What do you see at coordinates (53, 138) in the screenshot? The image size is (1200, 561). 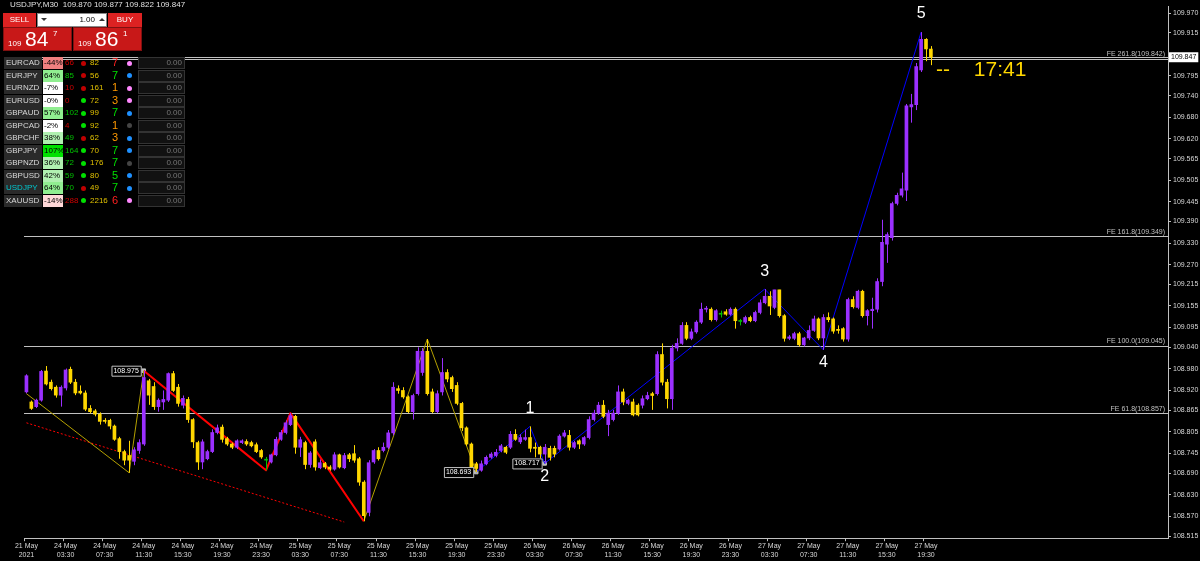 I see `annotation: 38%` at bounding box center [53, 138].